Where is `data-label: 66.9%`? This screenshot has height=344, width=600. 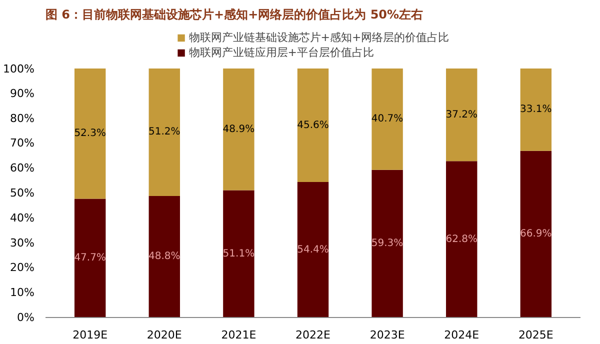
data-label: 66.9% is located at coordinates (536, 234).